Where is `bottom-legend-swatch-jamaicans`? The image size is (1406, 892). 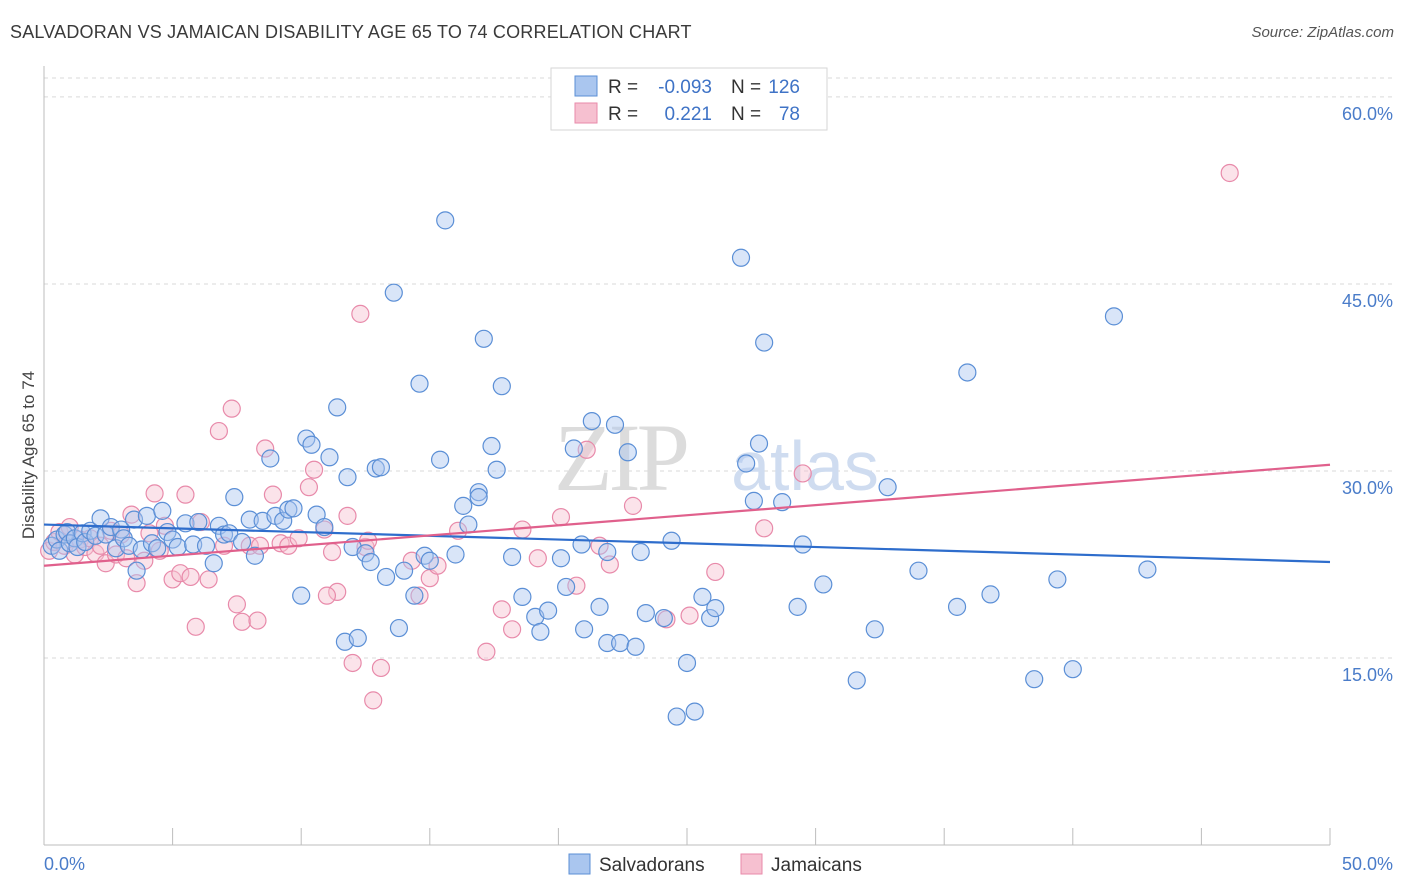 bottom-legend-swatch-jamaicans is located at coordinates (751, 864).